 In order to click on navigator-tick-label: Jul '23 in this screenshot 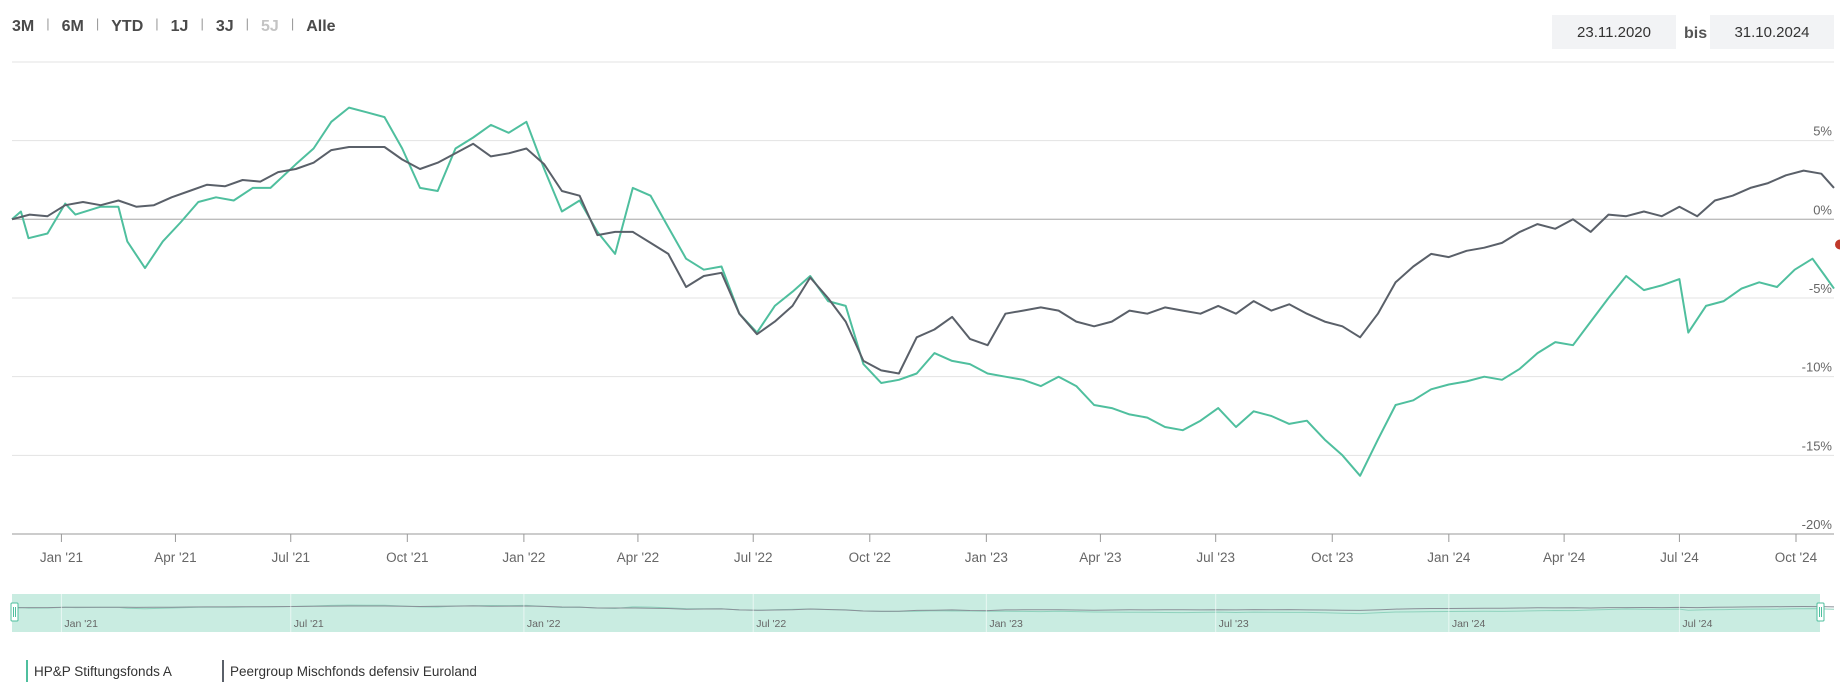, I will do `click(1234, 624)`.